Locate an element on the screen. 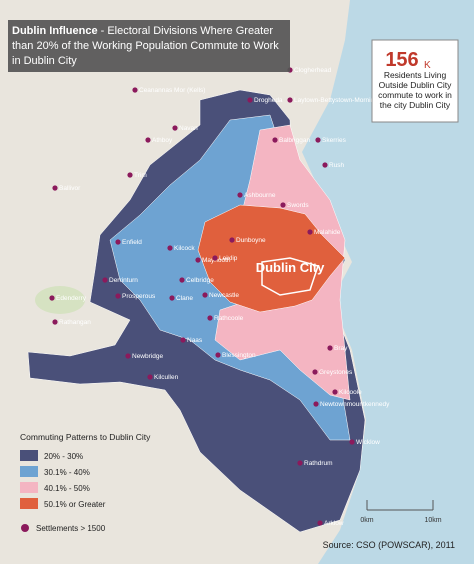  town-label: Greystones is located at coordinates (336, 372).